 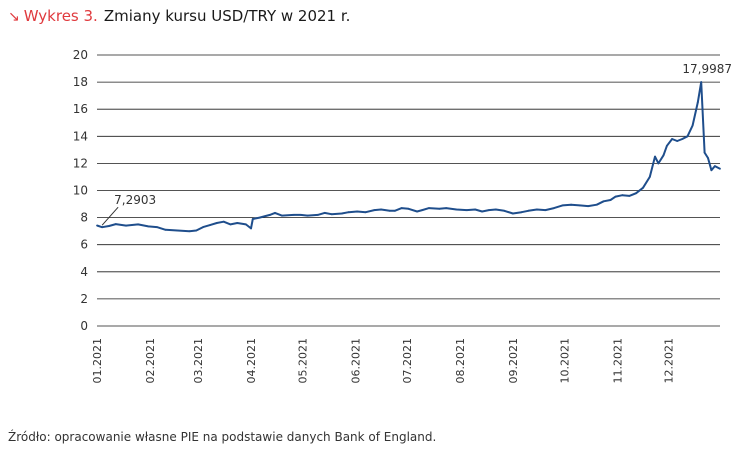 I want to click on annotation-peak-value: 17,9987, so click(x=707, y=69).